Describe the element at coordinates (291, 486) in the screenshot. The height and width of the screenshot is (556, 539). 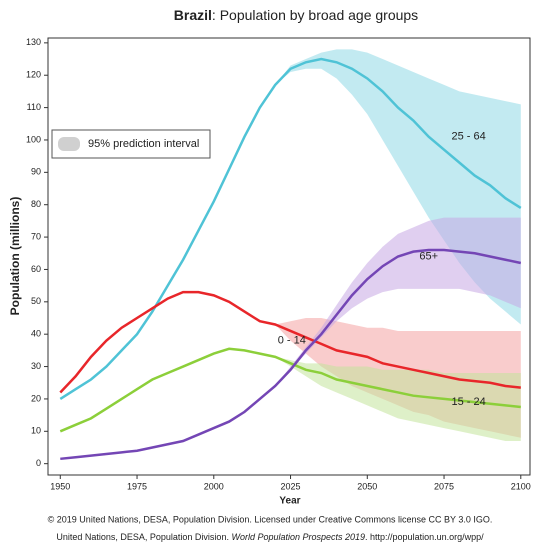
I see `x-tick-label: 2025` at that location.